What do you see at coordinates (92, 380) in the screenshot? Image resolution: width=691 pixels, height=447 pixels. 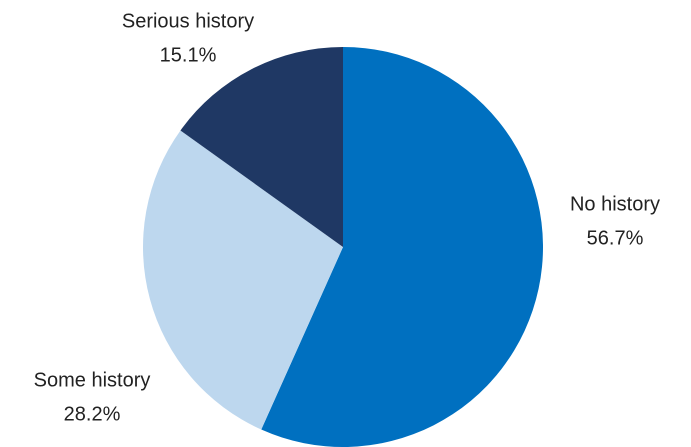 I see `slice-category-label: Some history` at bounding box center [92, 380].